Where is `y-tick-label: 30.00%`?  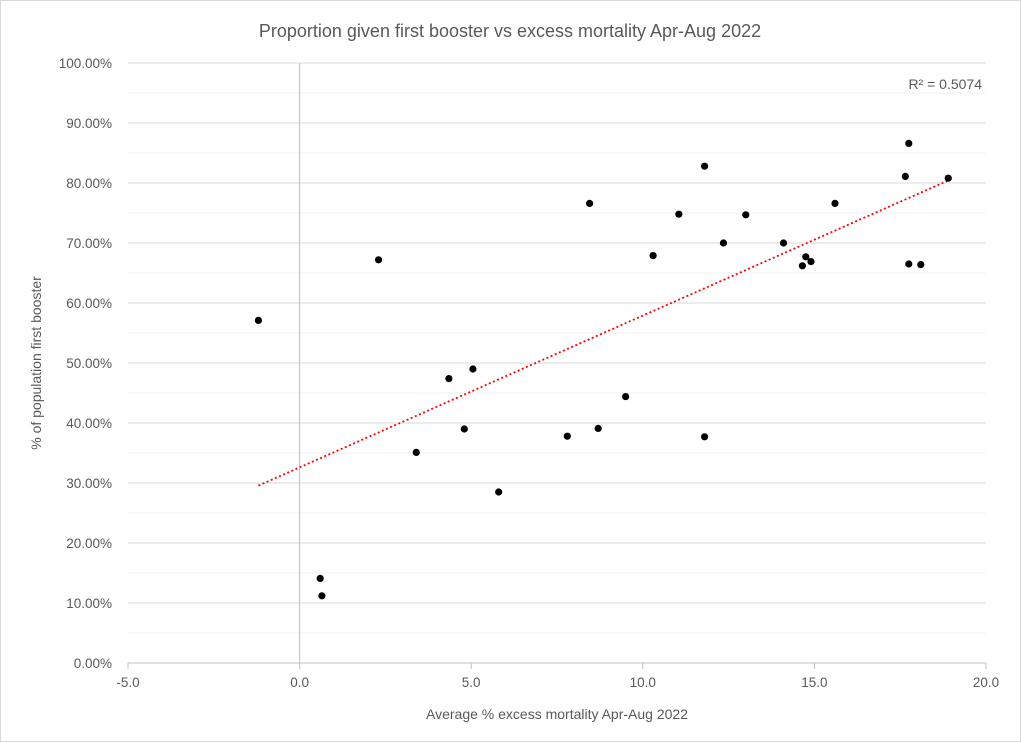 y-tick-label: 30.00% is located at coordinates (89, 483).